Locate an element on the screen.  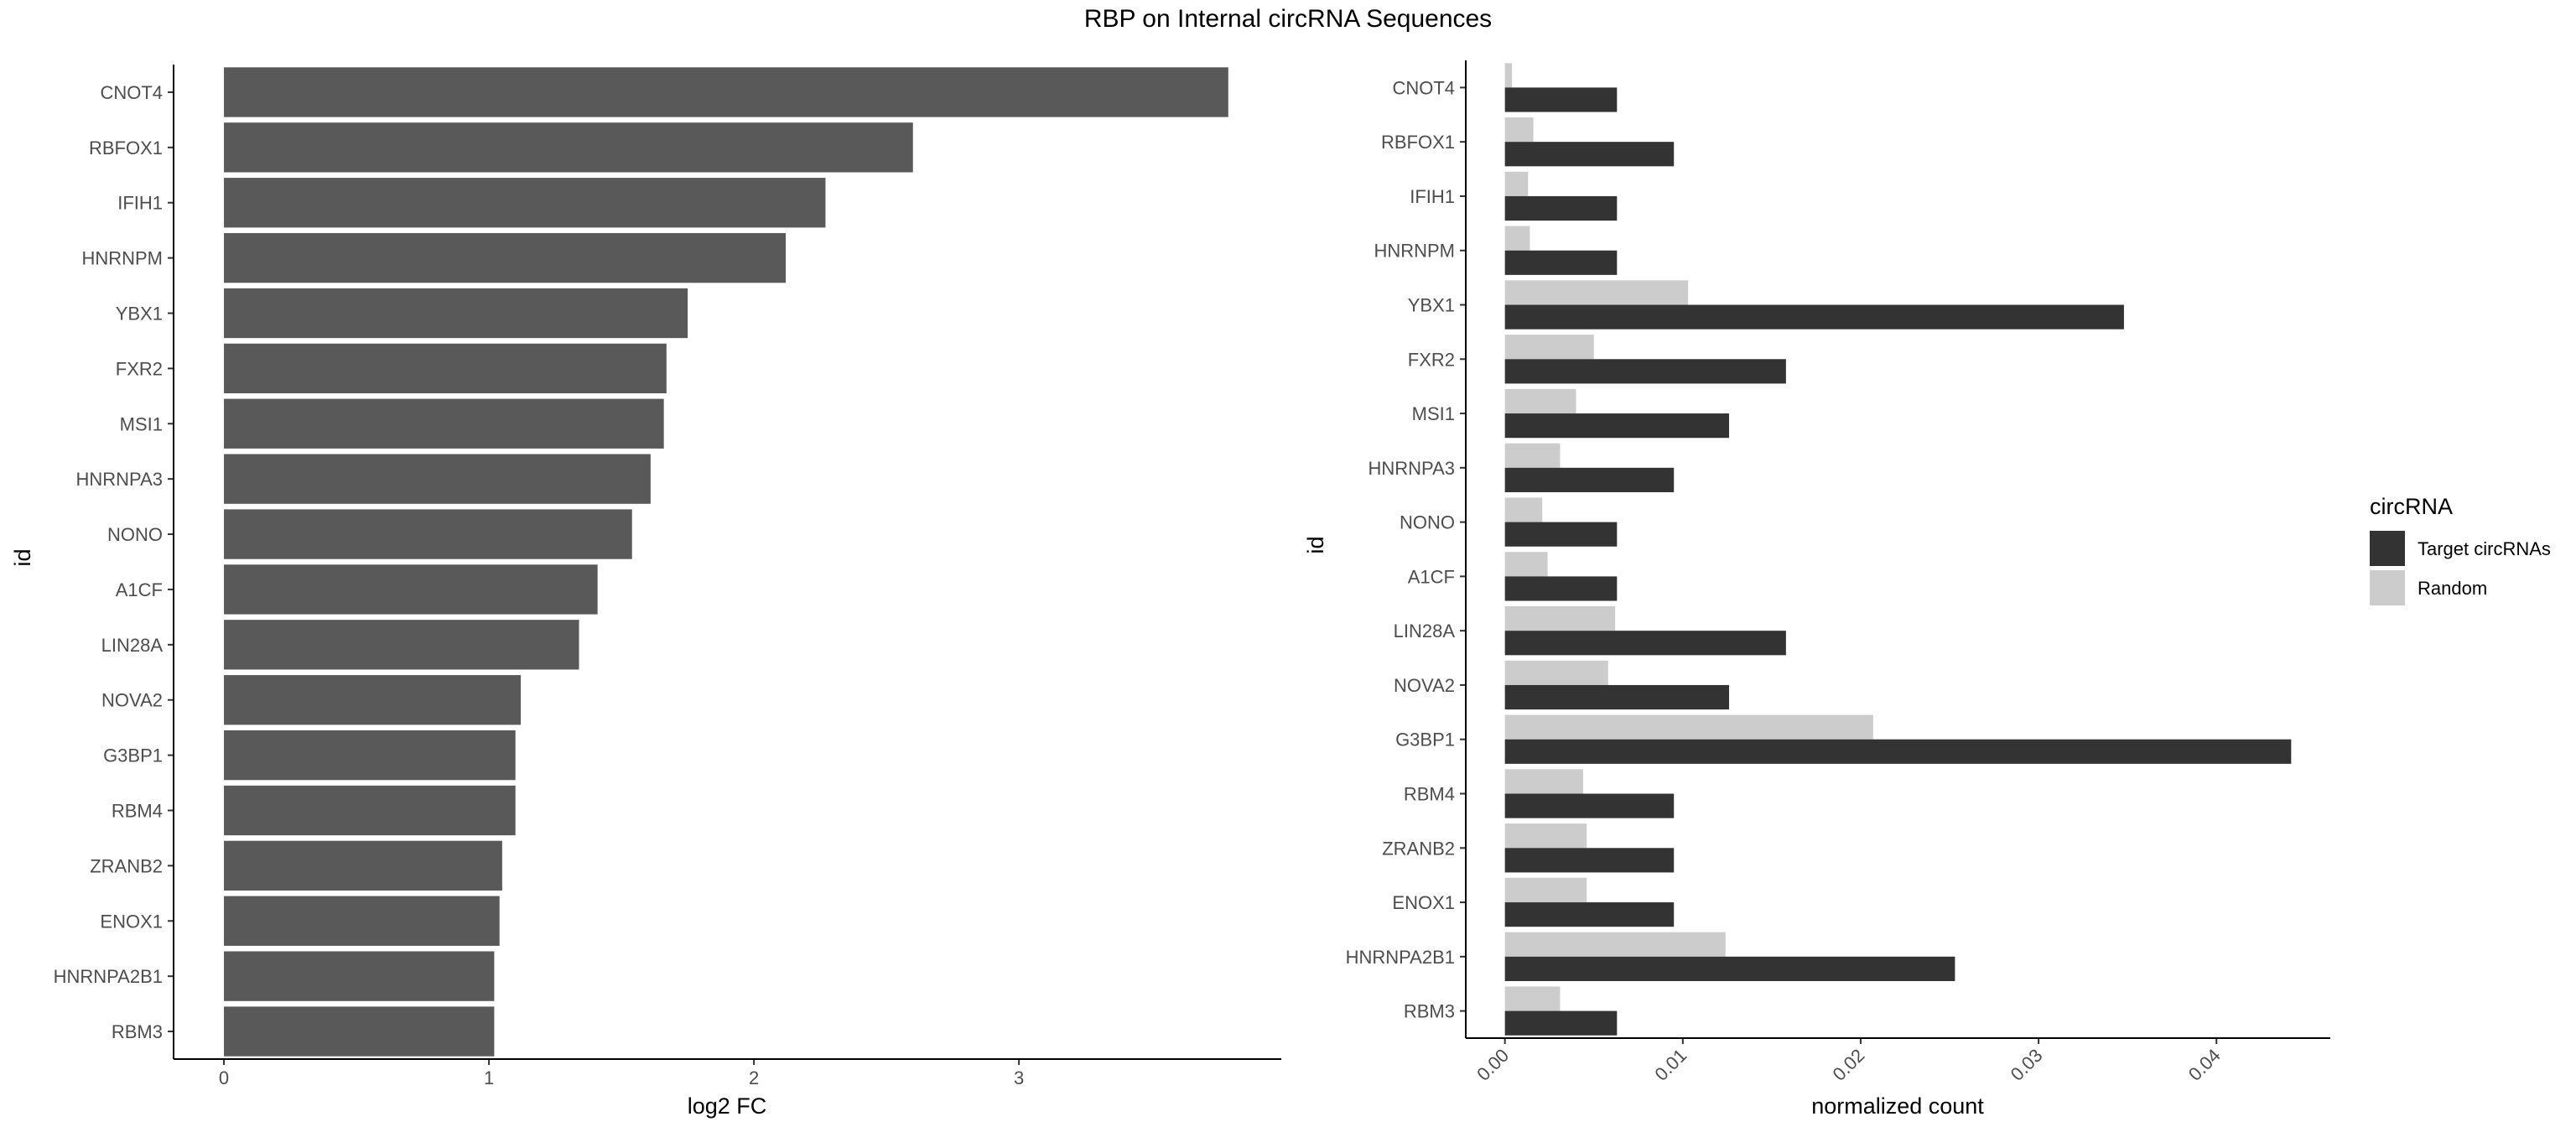
left-y-tick-label: G3BP1 is located at coordinates (133, 755).